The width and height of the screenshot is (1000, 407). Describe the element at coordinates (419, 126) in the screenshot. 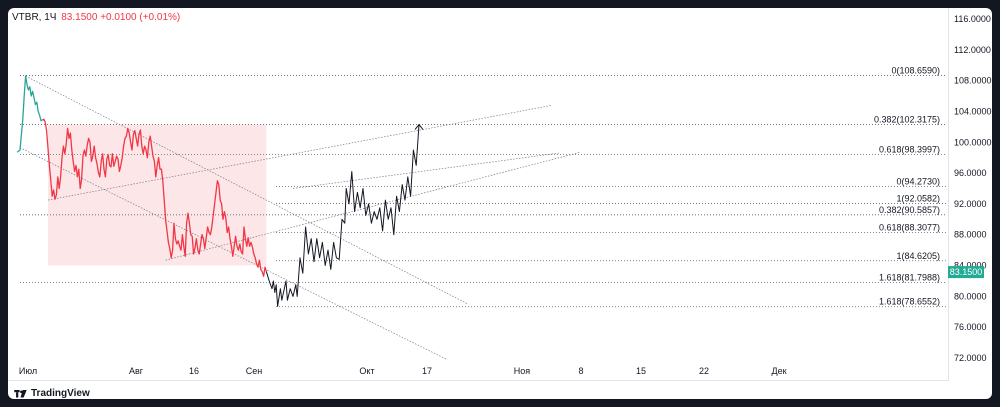

I see `projection-arrowhead` at that location.